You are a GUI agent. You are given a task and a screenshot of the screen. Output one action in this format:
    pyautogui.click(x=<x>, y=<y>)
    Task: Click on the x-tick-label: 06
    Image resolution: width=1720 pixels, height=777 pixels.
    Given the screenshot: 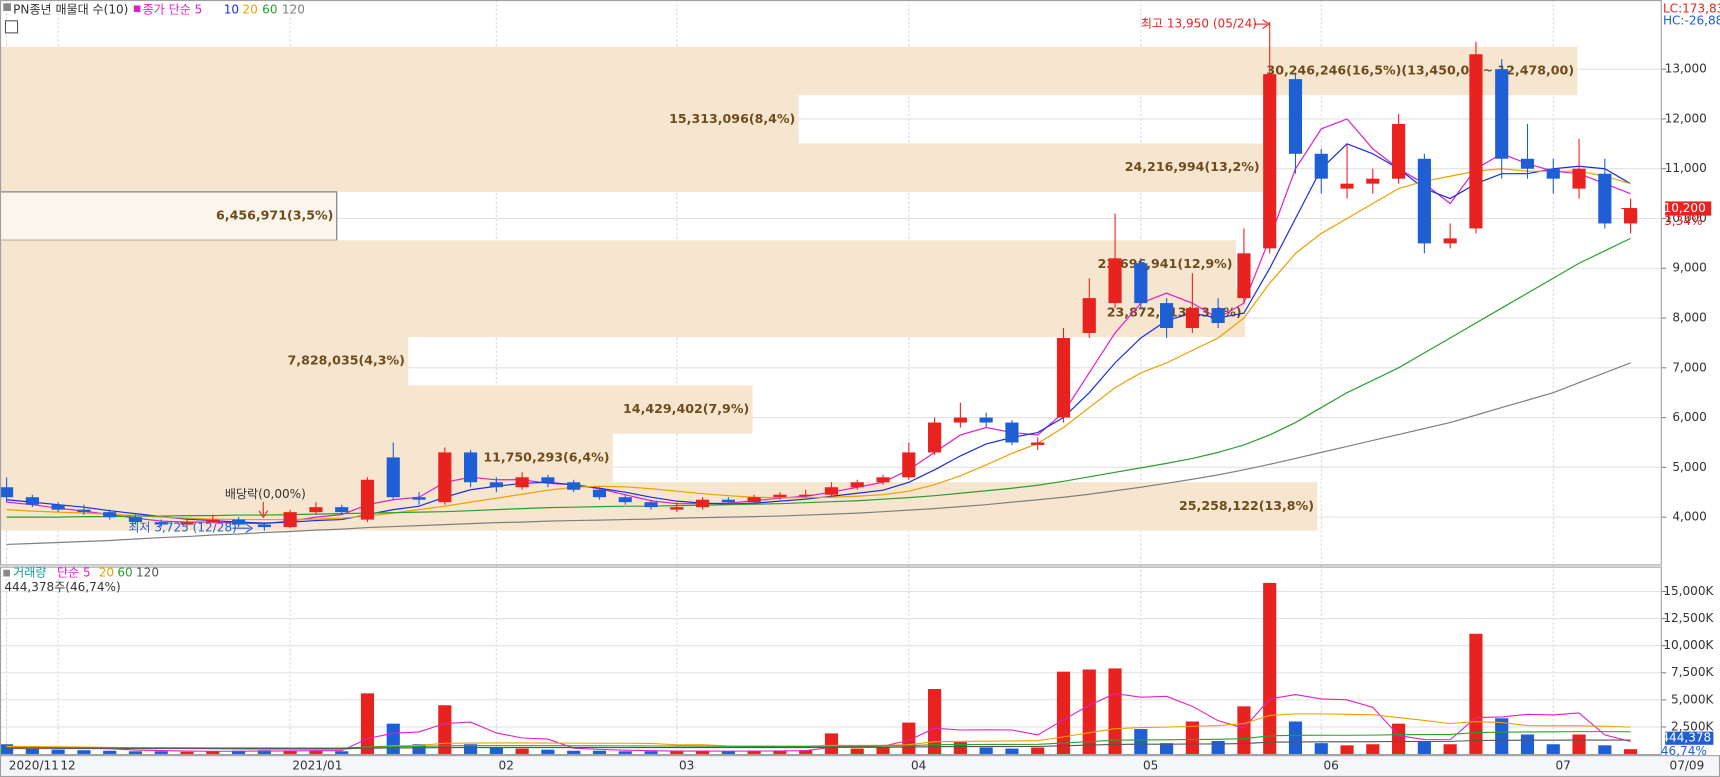 What is the action you would take?
    pyautogui.click(x=1330, y=766)
    